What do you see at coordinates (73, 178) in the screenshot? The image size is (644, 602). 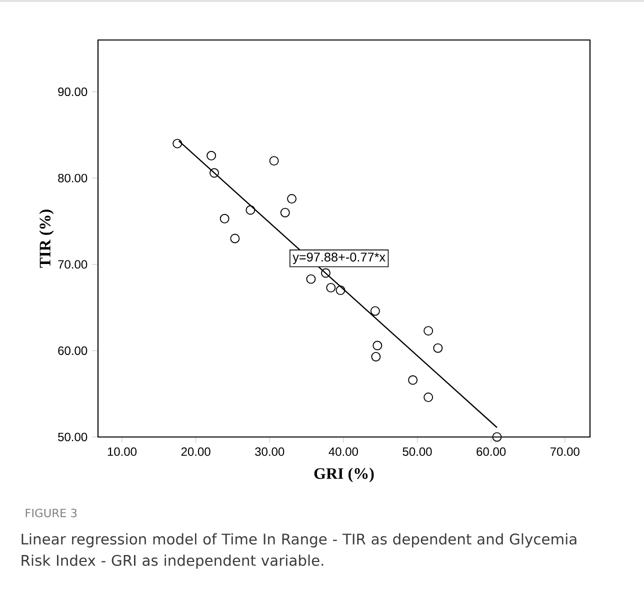 I see `y-tick-label: 80.00` at bounding box center [73, 178].